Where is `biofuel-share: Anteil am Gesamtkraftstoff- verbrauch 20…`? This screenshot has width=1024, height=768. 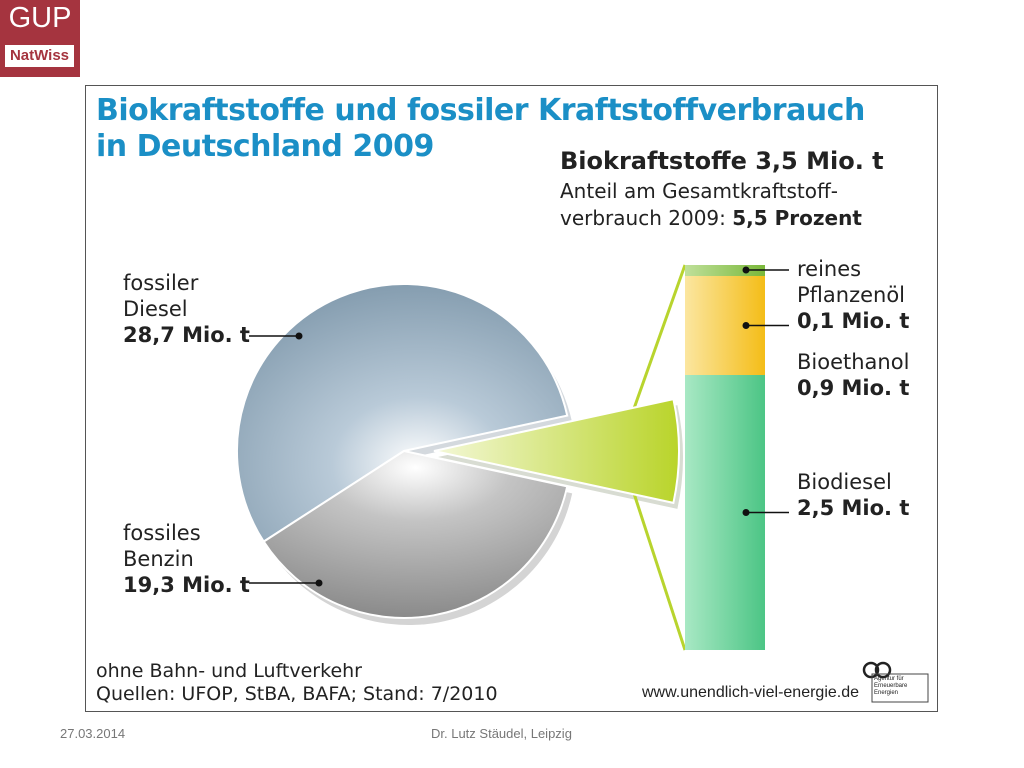
biofuel-share: Anteil am Gesamtkraftstoff- verbrauch 20… is located at coordinates (740, 205).